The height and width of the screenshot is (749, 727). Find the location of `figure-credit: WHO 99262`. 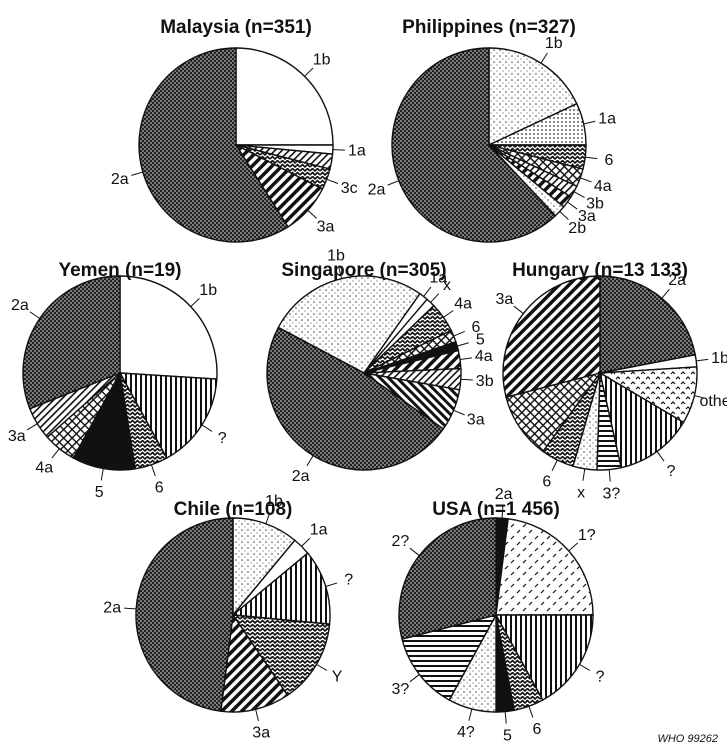

figure-credit: WHO 99262 is located at coordinates (687, 739).